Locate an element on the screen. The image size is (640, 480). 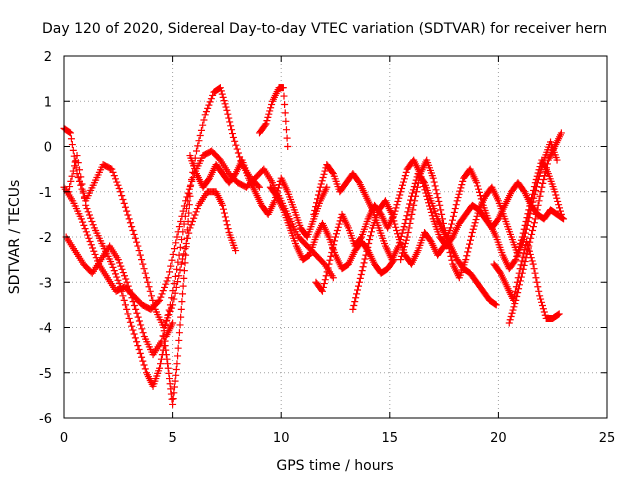
y-tick-label: -5 is located at coordinates (45, 374).